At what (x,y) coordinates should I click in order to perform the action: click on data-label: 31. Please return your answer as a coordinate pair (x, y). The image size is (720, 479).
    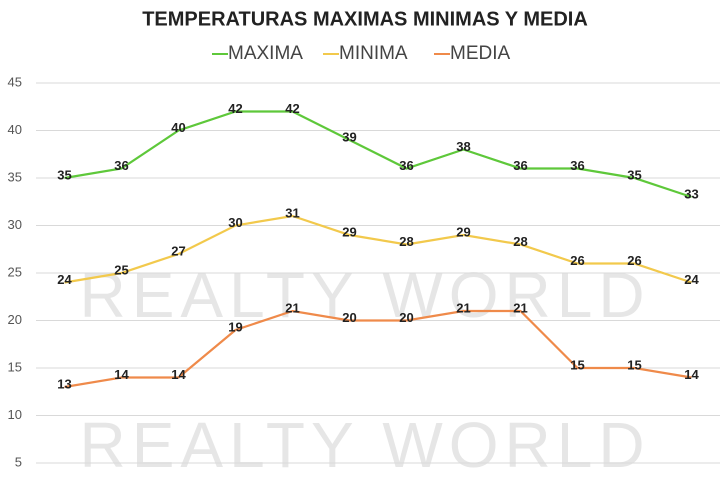
    Looking at the image, I should click on (292, 212).